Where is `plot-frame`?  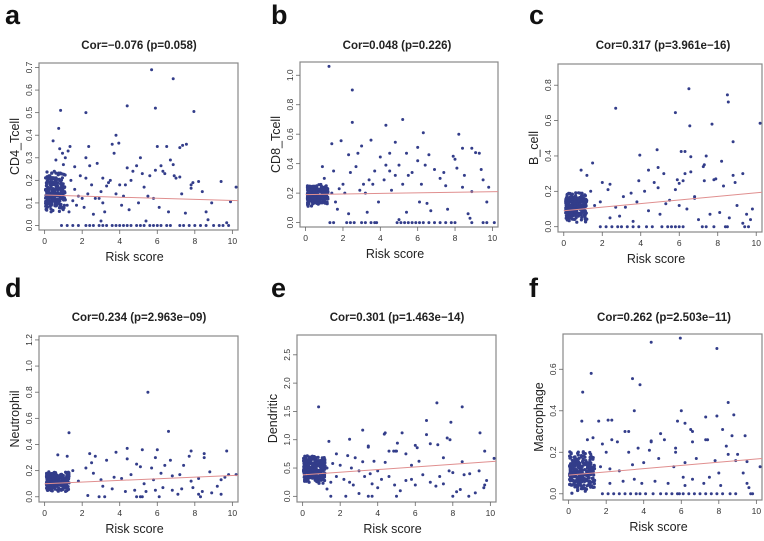
plot-frame is located at coordinates (138, 146).